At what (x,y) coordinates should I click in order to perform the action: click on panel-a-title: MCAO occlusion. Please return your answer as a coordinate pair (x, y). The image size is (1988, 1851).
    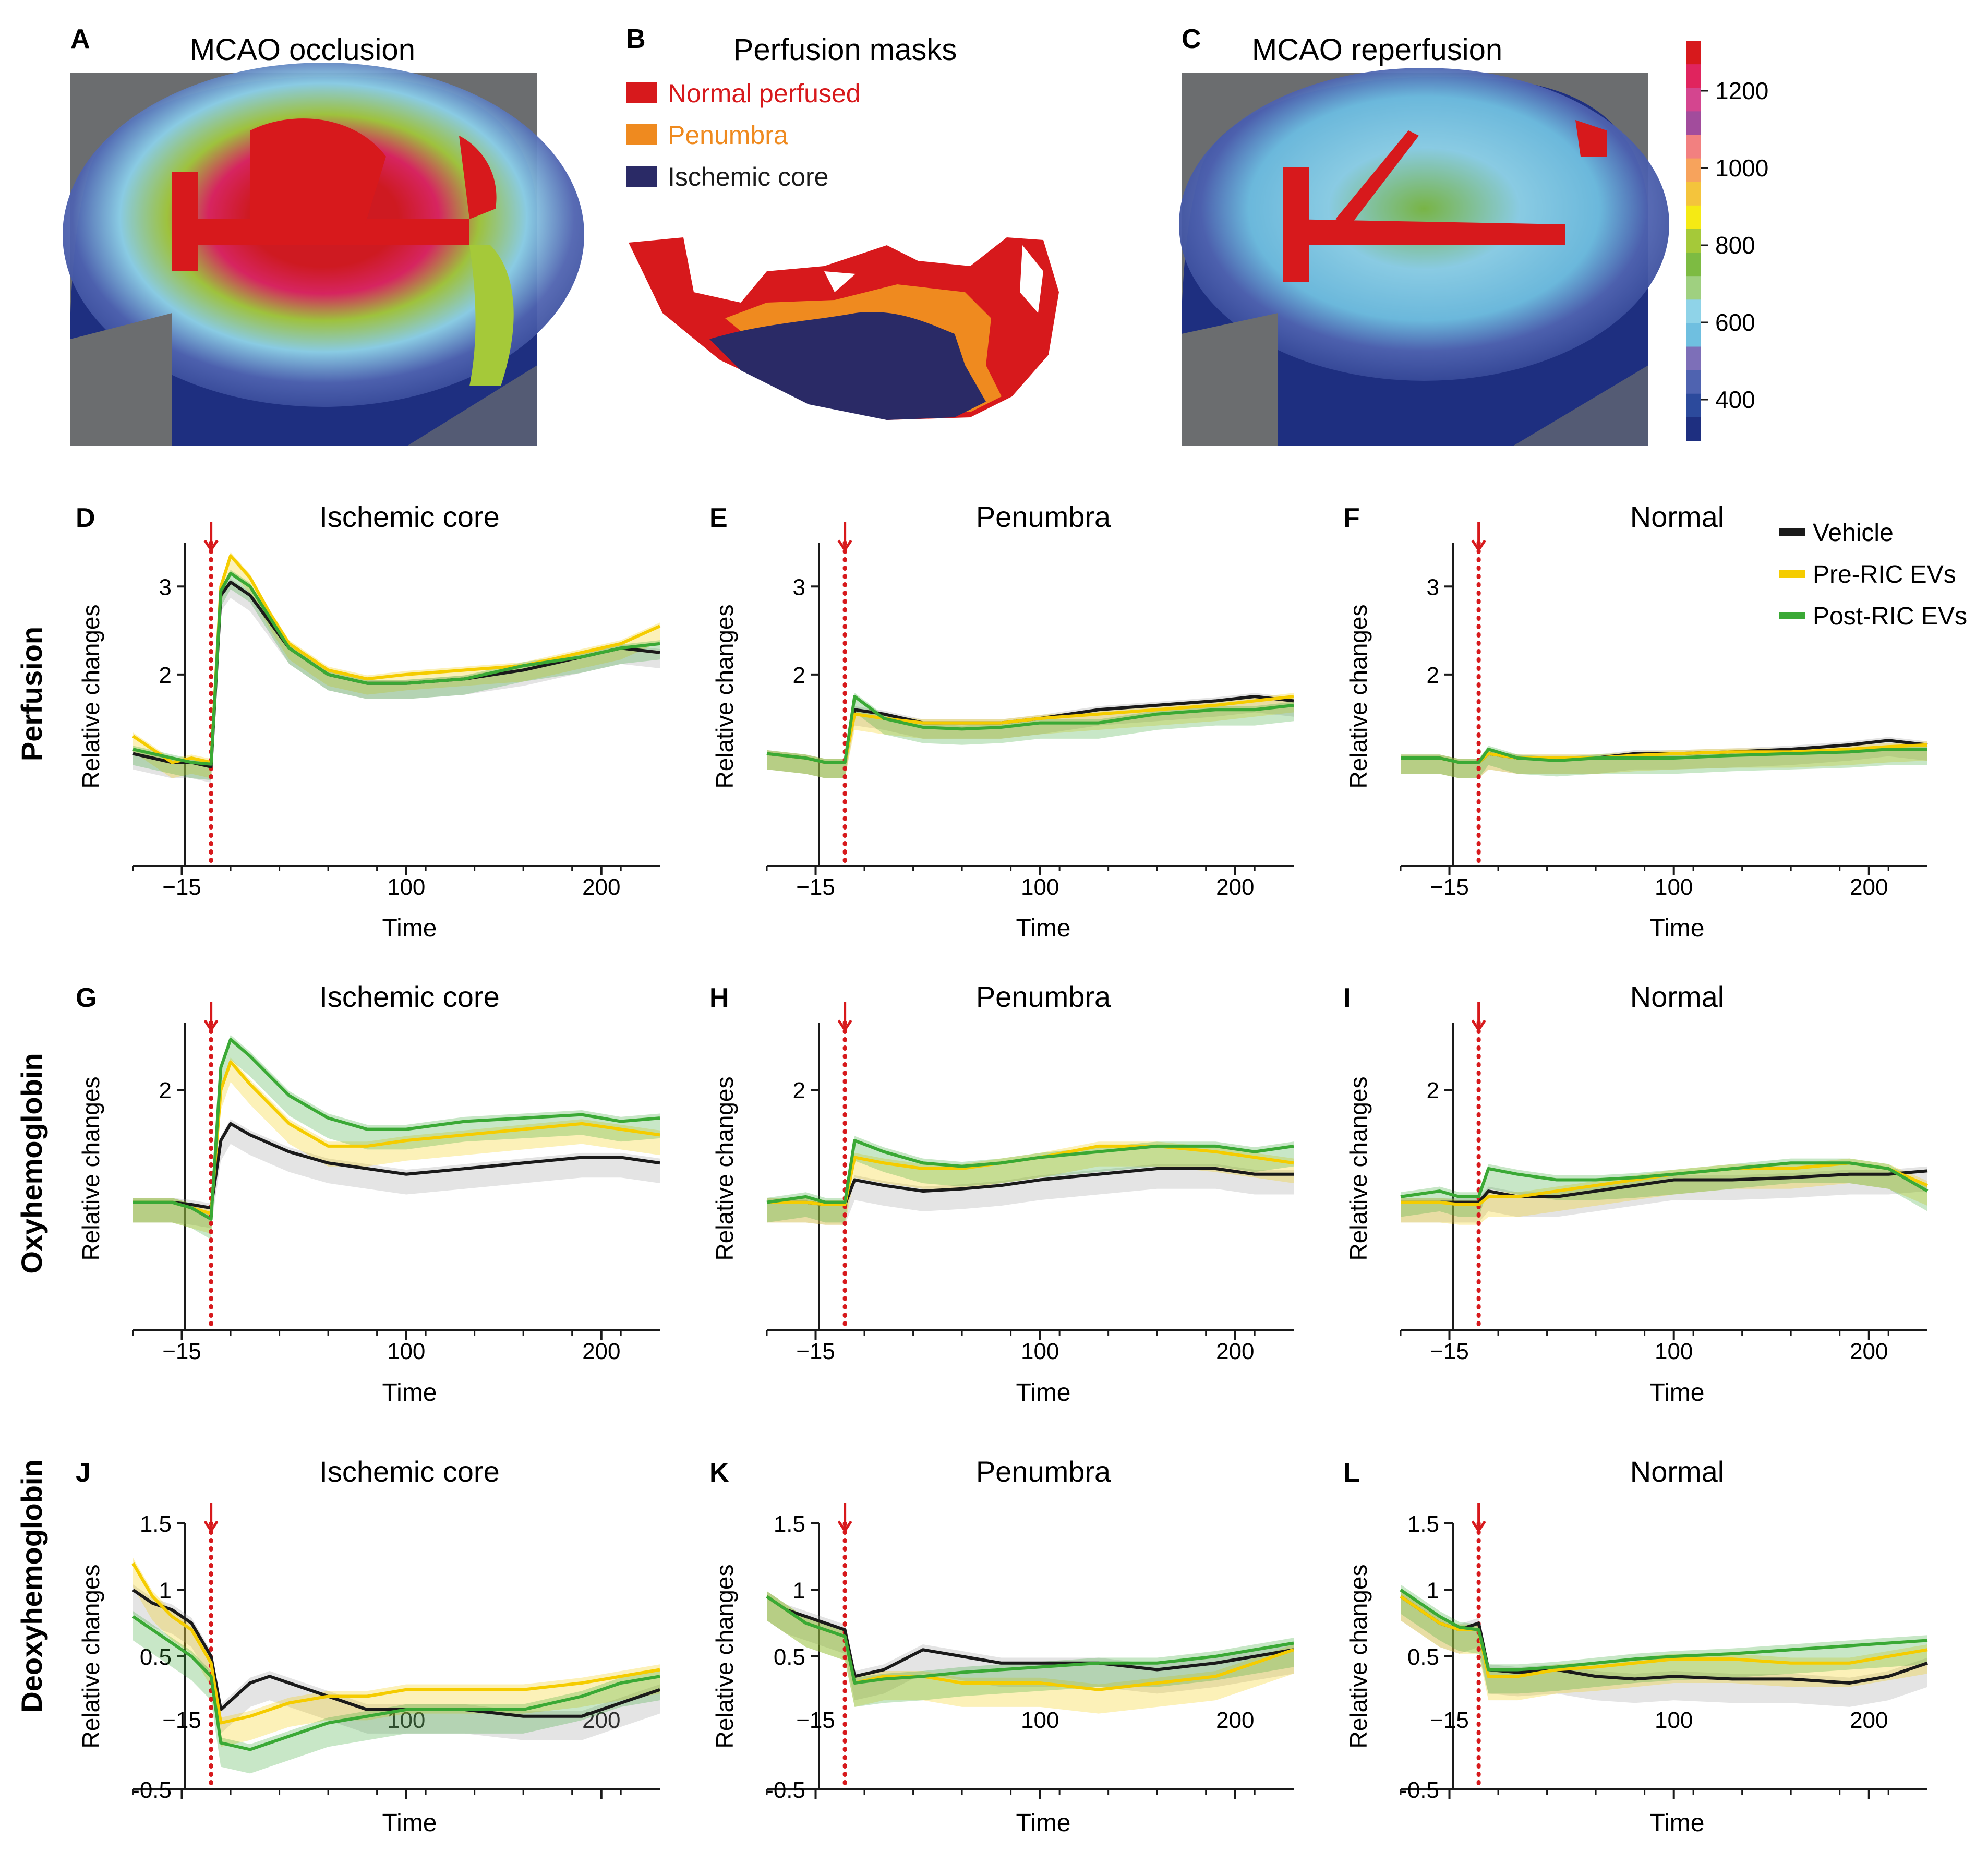
    Looking at the image, I should click on (302, 50).